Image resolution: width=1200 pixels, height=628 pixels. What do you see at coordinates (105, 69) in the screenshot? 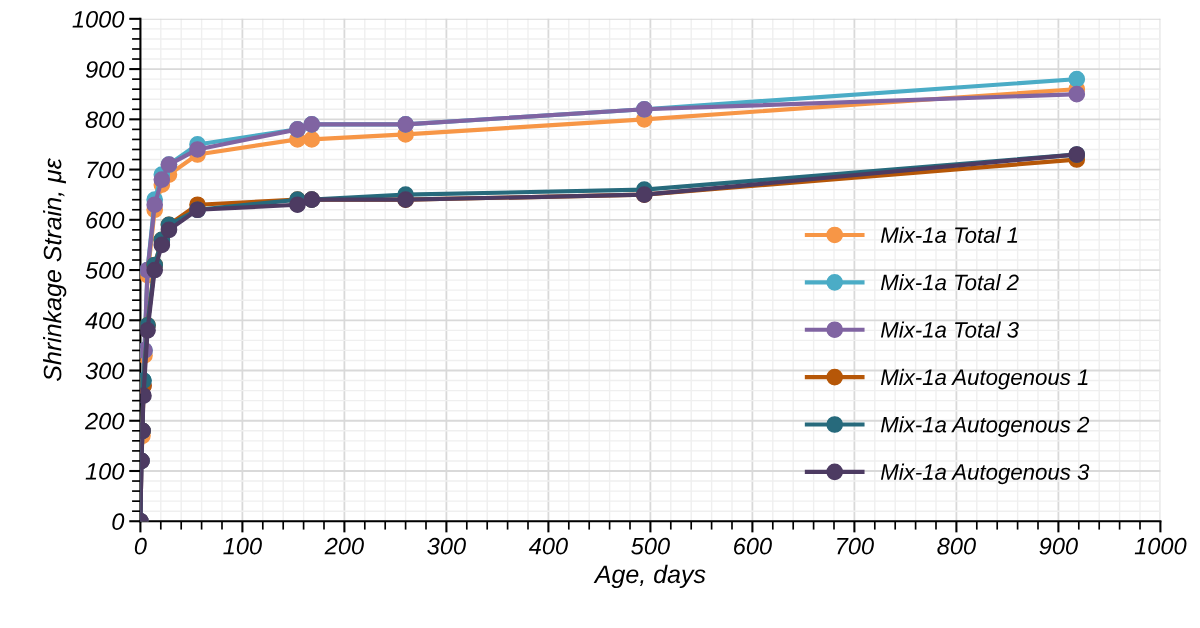
I see `y-tick-label: 900` at bounding box center [105, 69].